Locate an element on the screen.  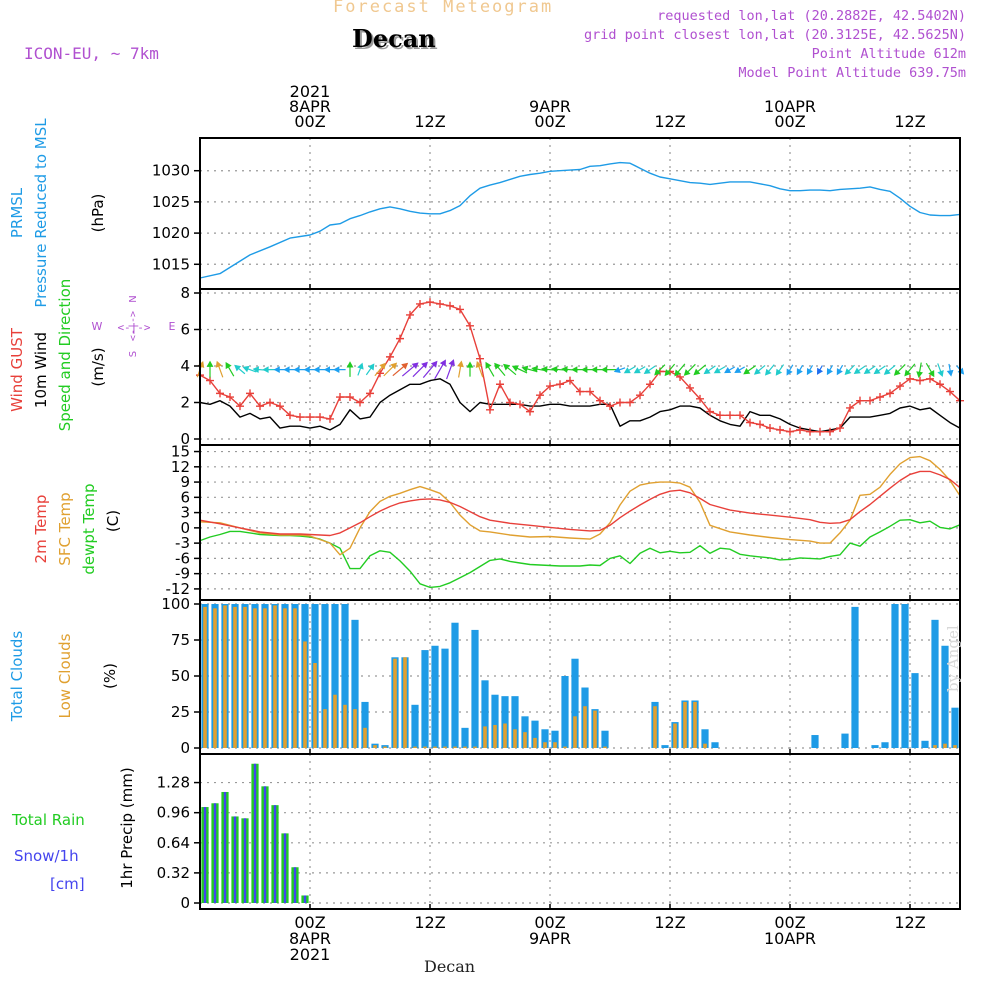
model-point-altitude: Model Point Altitude 639.75m is located at coordinates (852, 73).